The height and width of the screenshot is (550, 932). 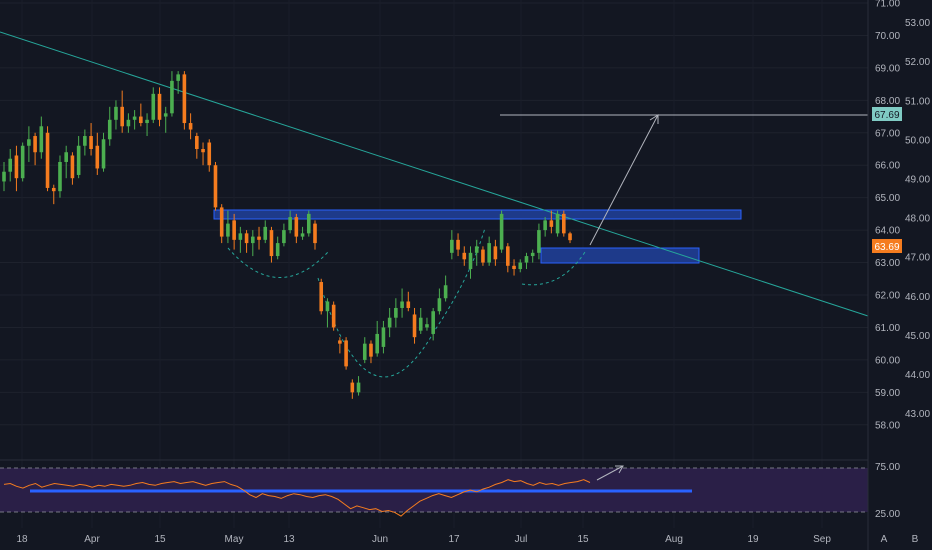 I want to click on time-axis-tick: 17, so click(x=454, y=539).